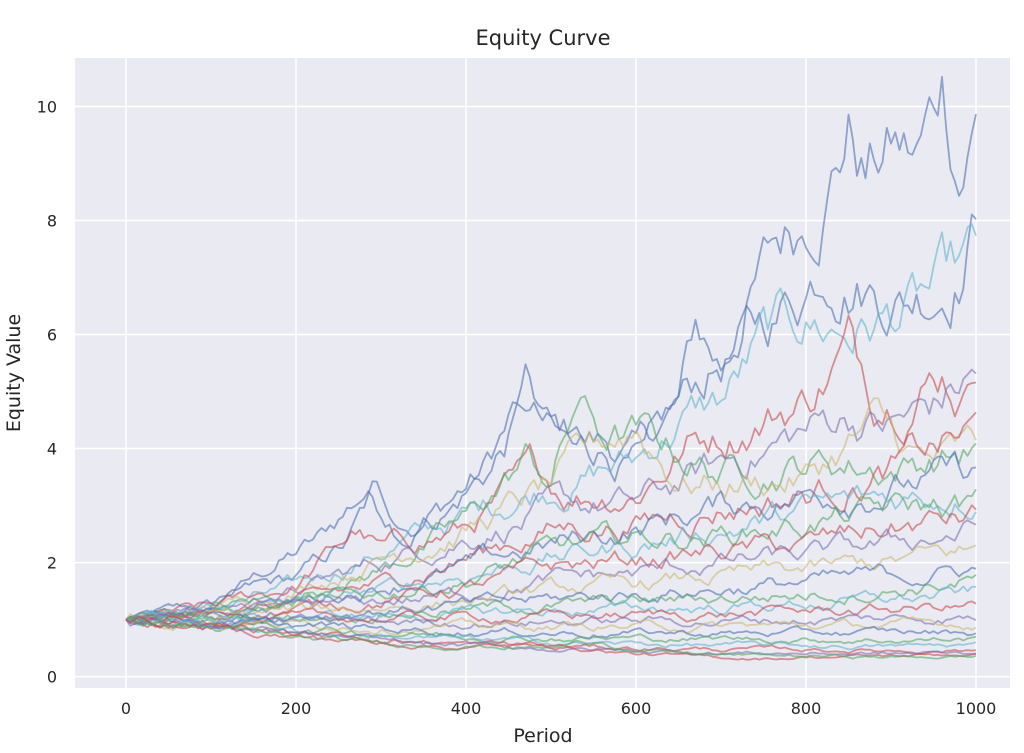  Describe the element at coordinates (52, 563) in the screenshot. I see `y-tick-label: 2` at that location.